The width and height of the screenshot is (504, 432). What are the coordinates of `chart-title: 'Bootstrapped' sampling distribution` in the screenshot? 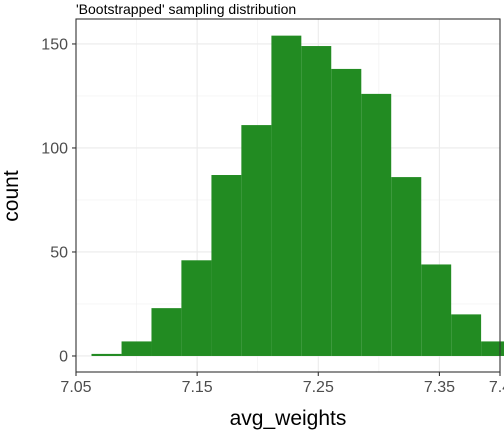 It's located at (186, 9).